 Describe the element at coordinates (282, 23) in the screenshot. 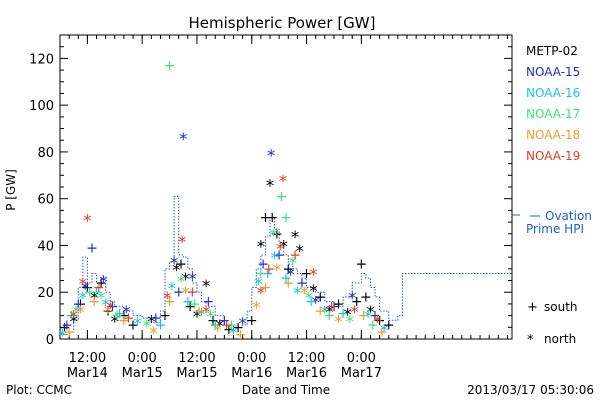

I see `chart-title: Hemispheric Power [GW]` at that location.